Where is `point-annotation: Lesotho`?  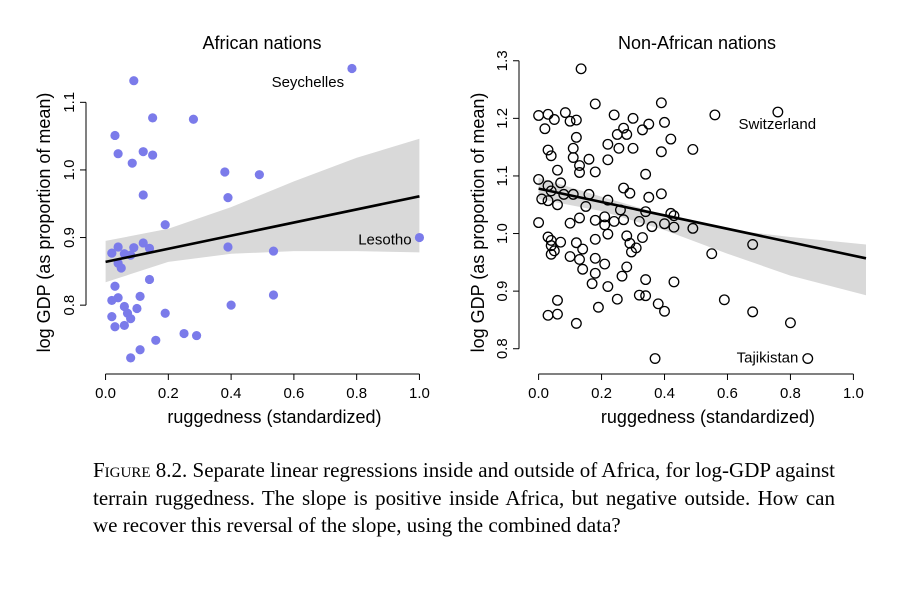
point-annotation: Lesotho is located at coordinates (384, 240).